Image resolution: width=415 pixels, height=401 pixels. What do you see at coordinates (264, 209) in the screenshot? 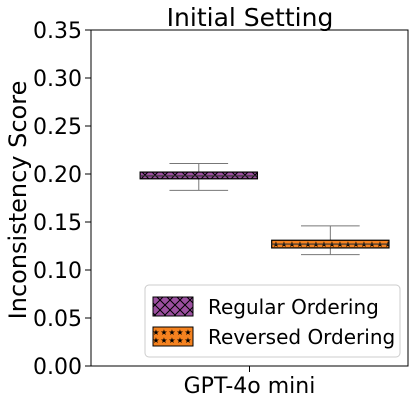
I see `box-plots` at bounding box center [264, 209].